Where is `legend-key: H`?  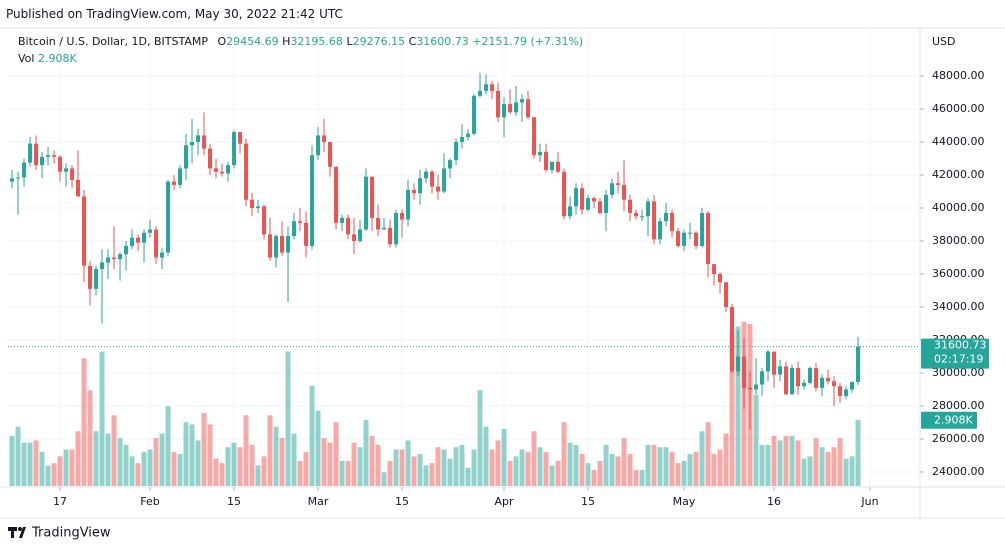 legend-key: H is located at coordinates (286, 41).